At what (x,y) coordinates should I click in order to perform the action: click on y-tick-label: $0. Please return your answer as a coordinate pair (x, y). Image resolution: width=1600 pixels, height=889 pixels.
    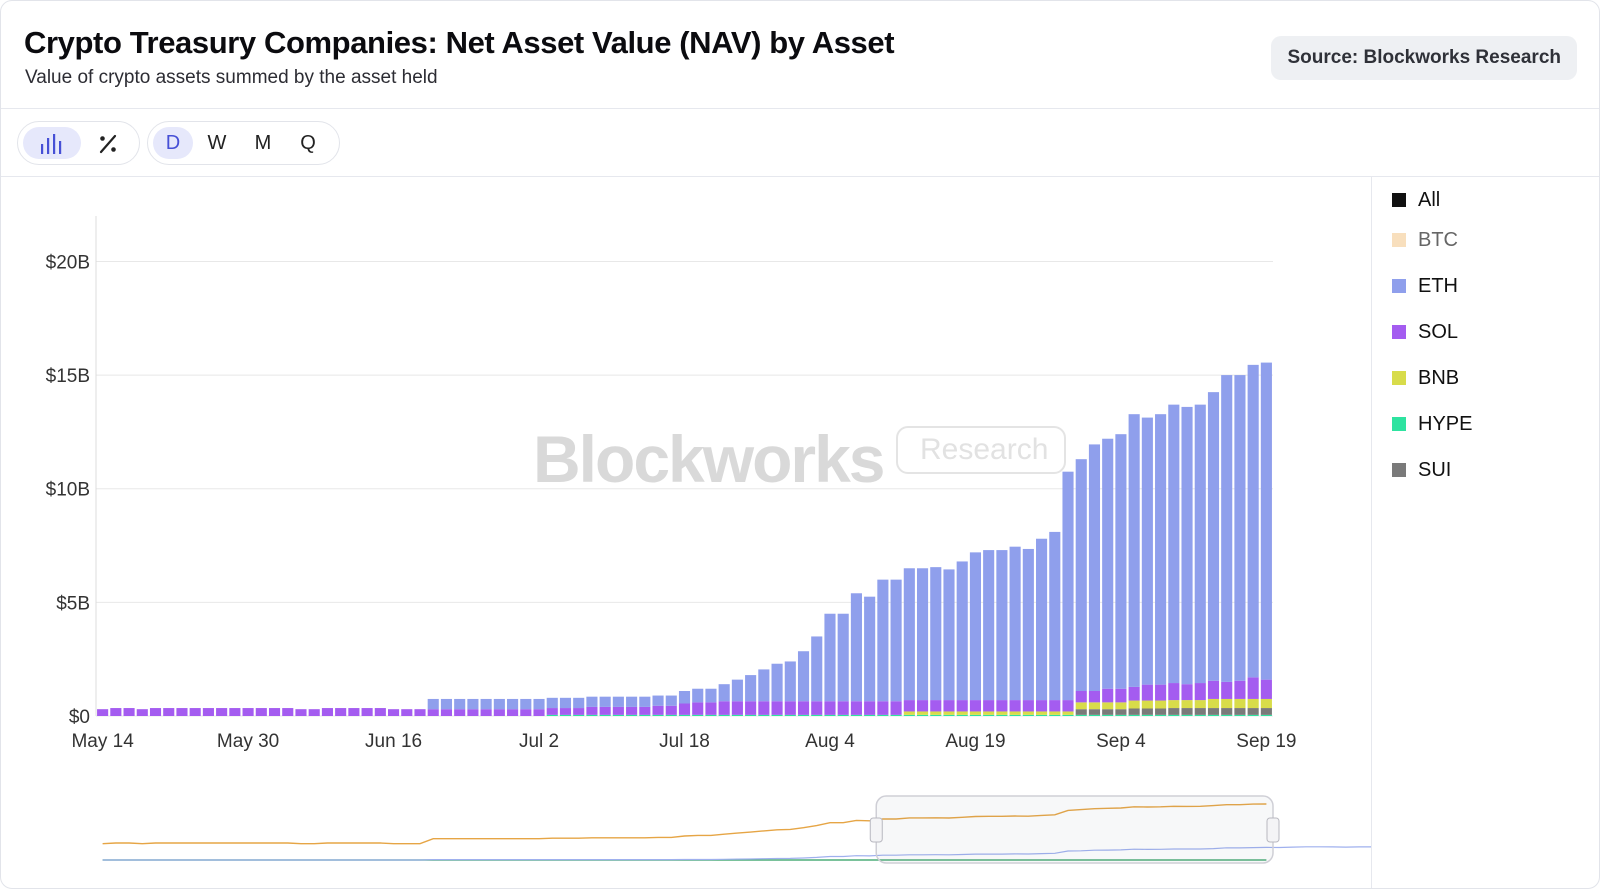
    Looking at the image, I should click on (79, 717).